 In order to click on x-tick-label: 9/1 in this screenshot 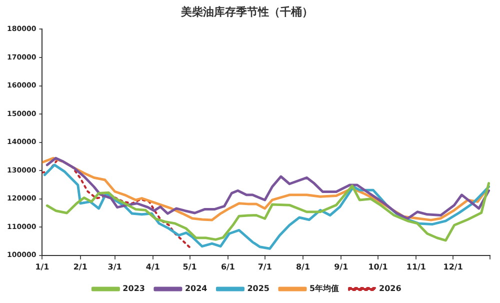, I will do `click(341, 267)`.